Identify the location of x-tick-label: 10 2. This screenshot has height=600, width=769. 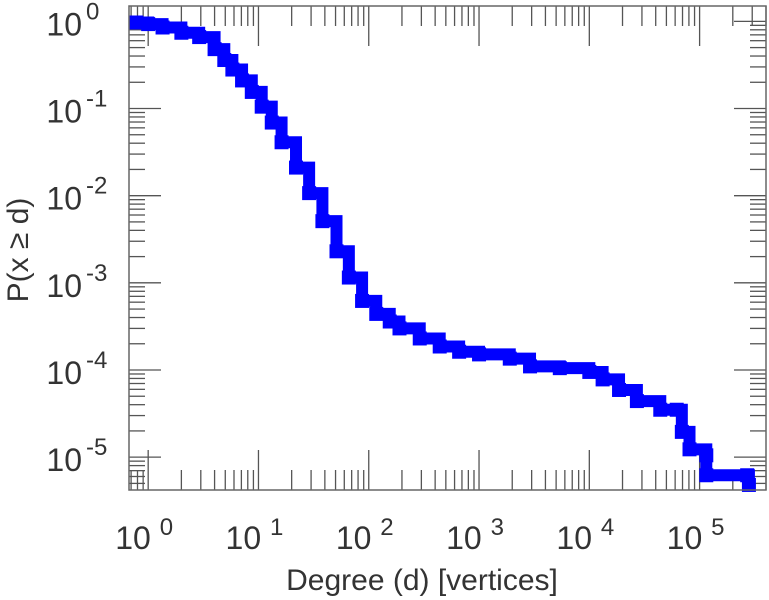
(365, 535).